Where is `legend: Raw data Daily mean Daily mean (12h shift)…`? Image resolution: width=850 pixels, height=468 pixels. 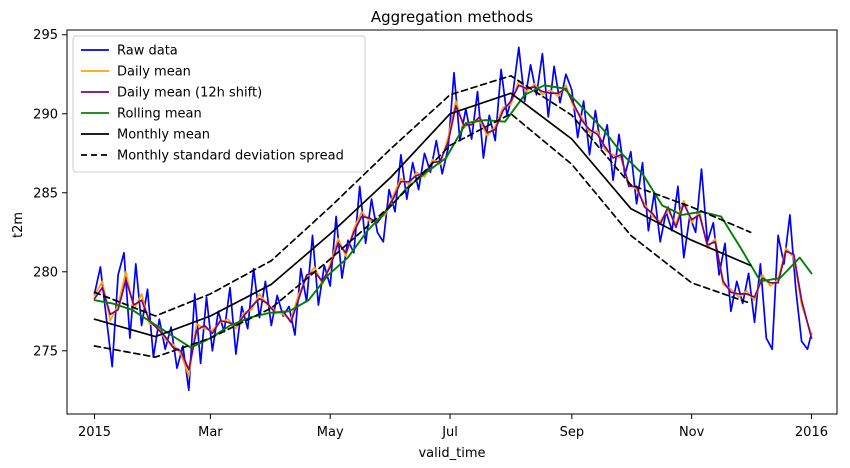 legend: Raw data Daily mean Daily mean (12h shift)… is located at coordinates (219, 104).